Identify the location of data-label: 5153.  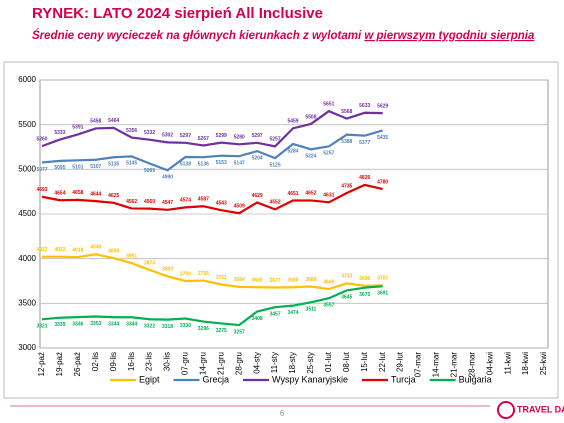
(221, 163).